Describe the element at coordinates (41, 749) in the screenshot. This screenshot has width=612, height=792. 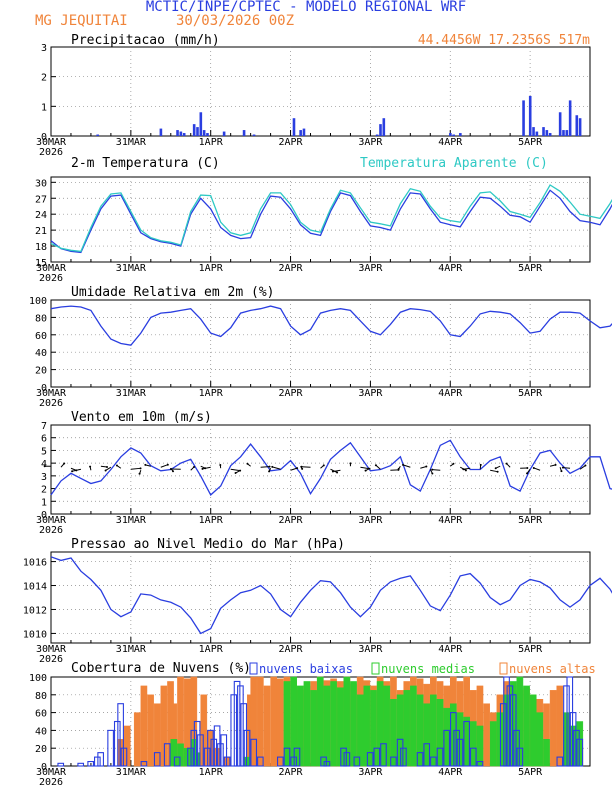
I see `clouds-ytick-label: 20` at that location.